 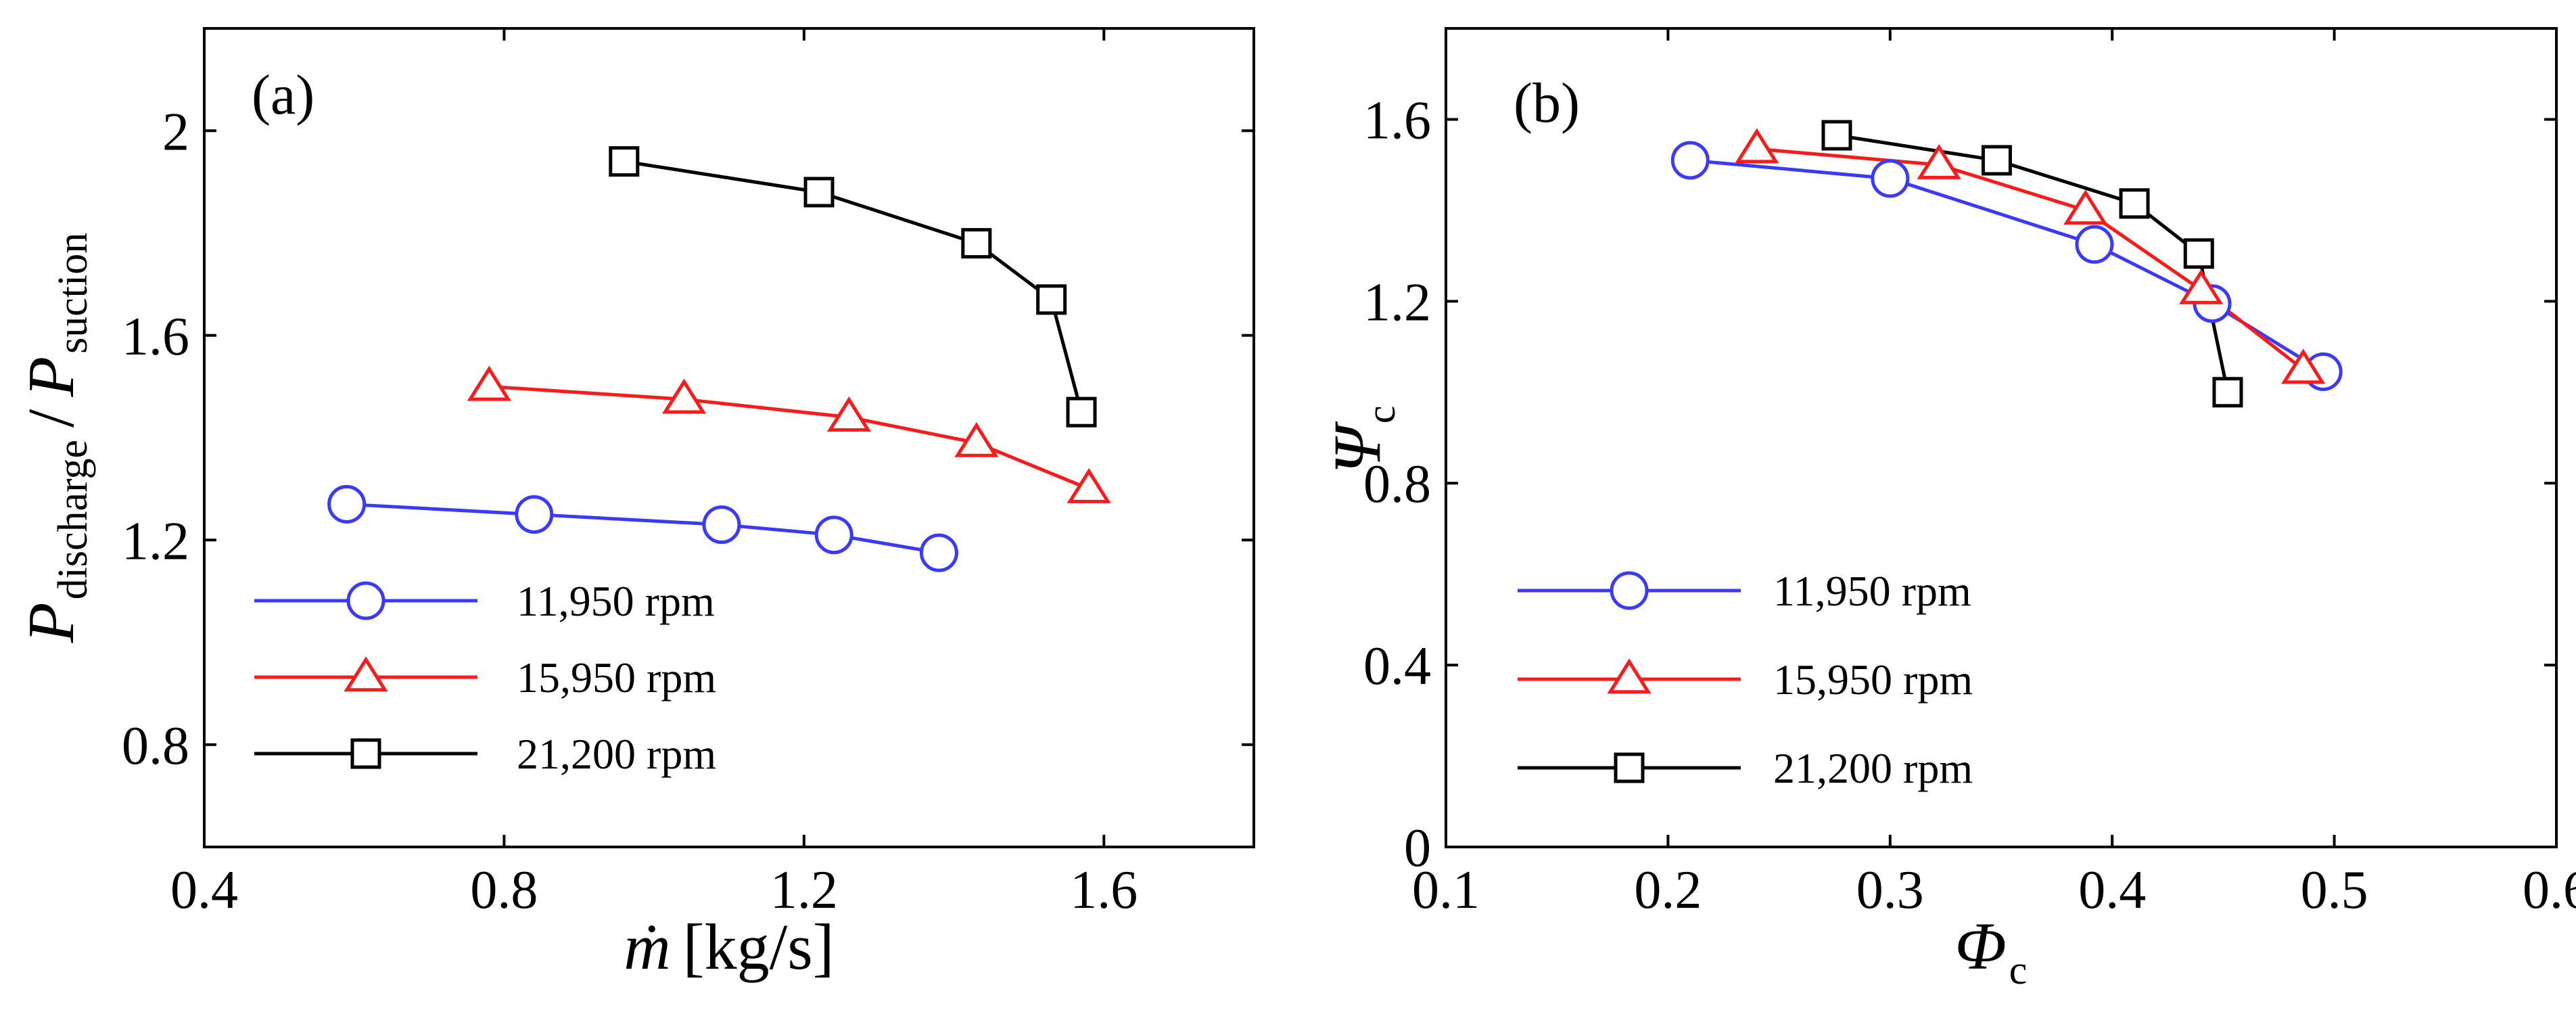 I want to click on series-lines-a, so click(x=718, y=357).